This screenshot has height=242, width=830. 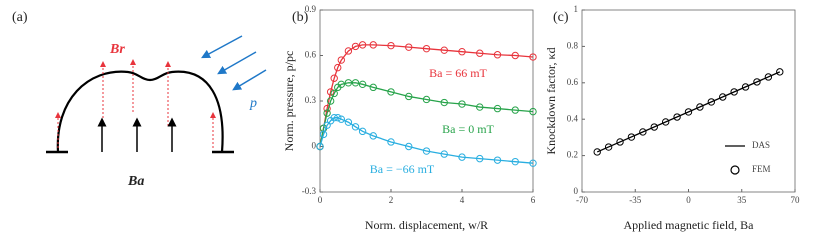 I want to click on series-label: Ba = 0 mT, so click(x=468, y=129).